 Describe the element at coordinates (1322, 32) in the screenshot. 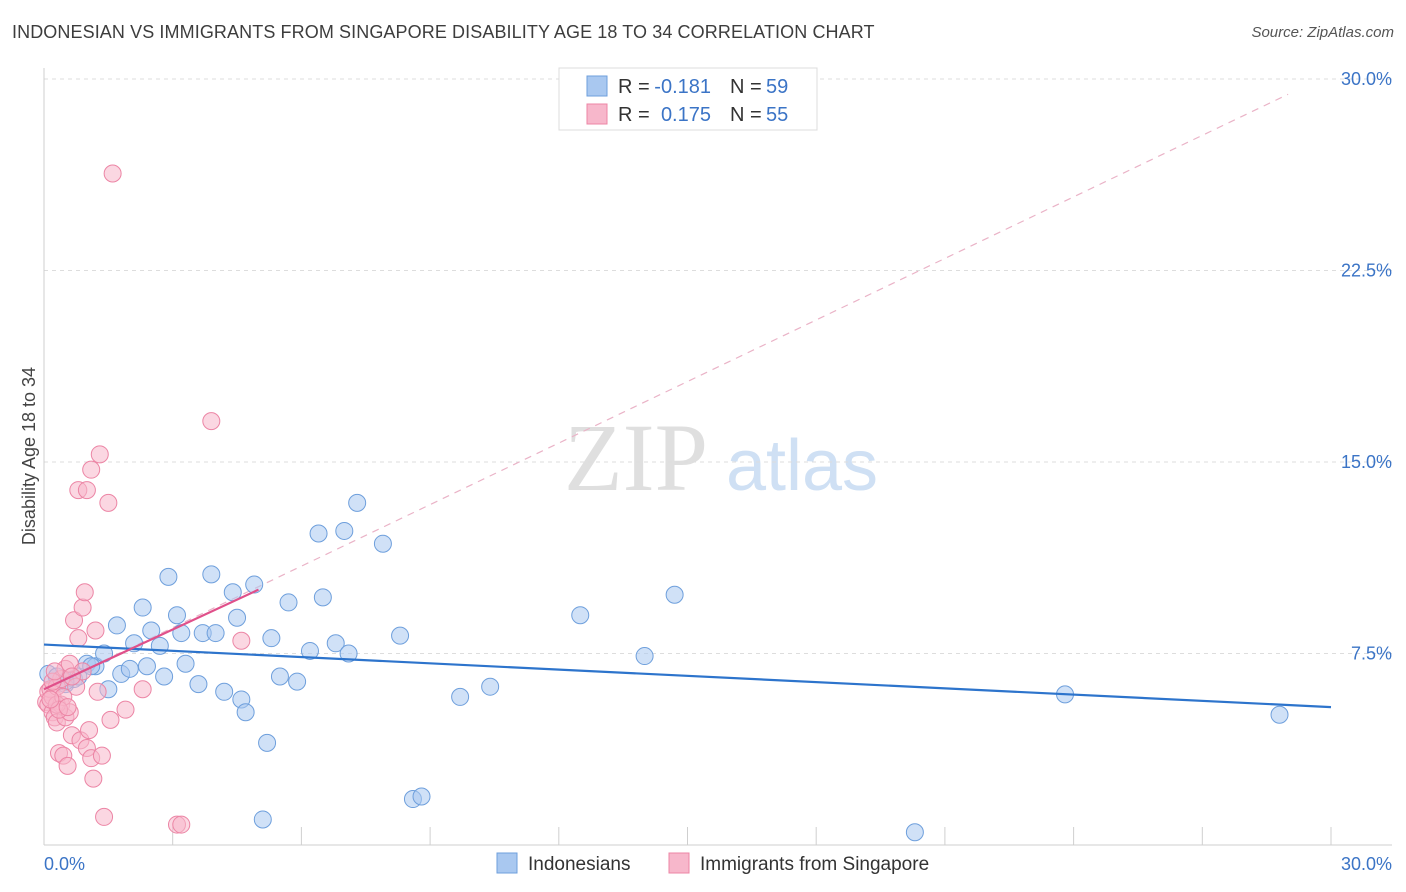

I see `source-credit: Source: ZipAtlas.com` at that location.